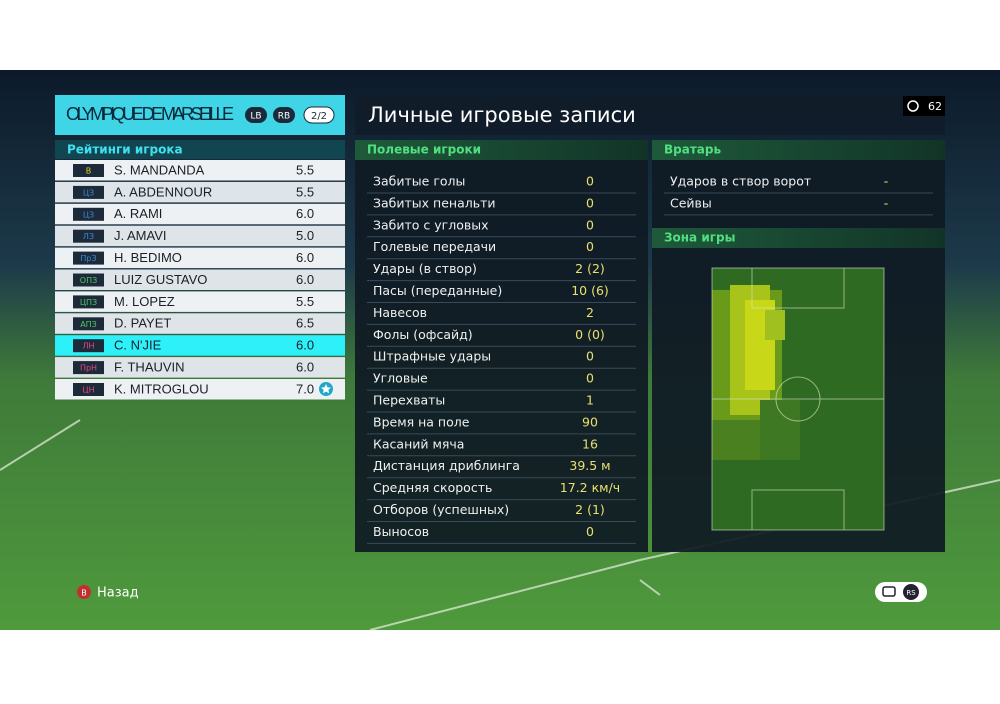 The image size is (1000, 704). Describe the element at coordinates (138, 213) in the screenshot. I see `player-name: A. RAMI` at that location.